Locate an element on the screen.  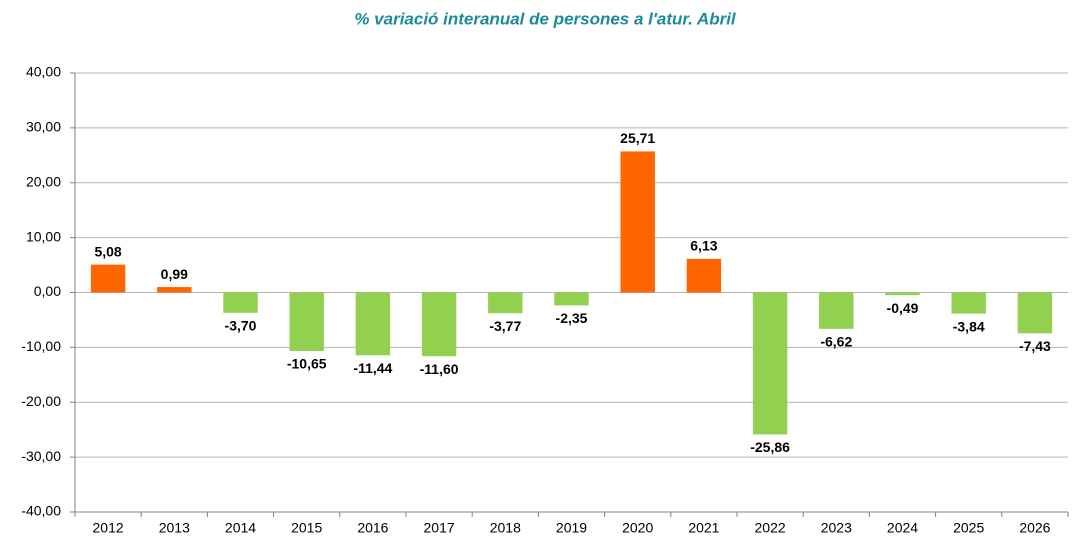
x-tick-label: 2016 is located at coordinates (372, 528).